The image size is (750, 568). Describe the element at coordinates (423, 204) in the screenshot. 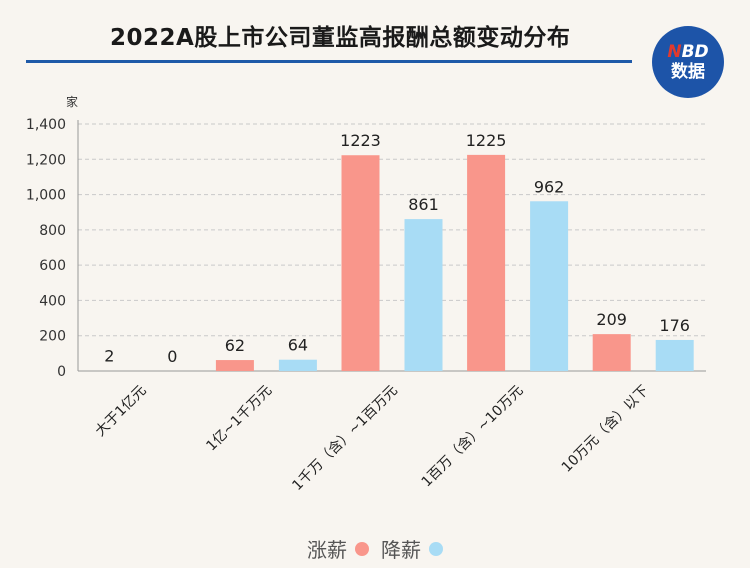

I see `data-label: 861` at that location.